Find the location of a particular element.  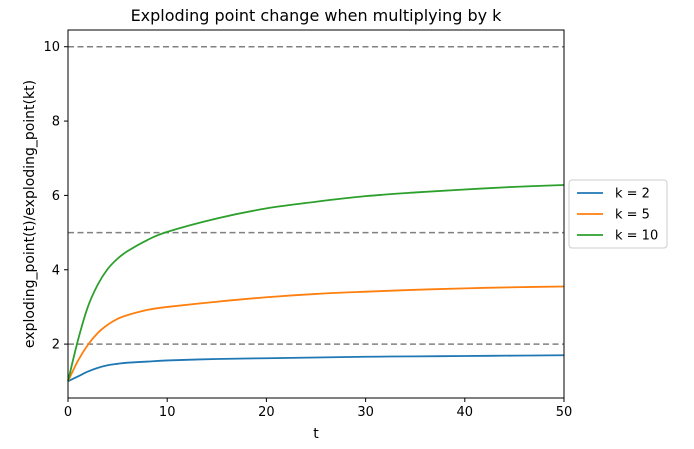

legend-label: k = 10 is located at coordinates (636, 236).